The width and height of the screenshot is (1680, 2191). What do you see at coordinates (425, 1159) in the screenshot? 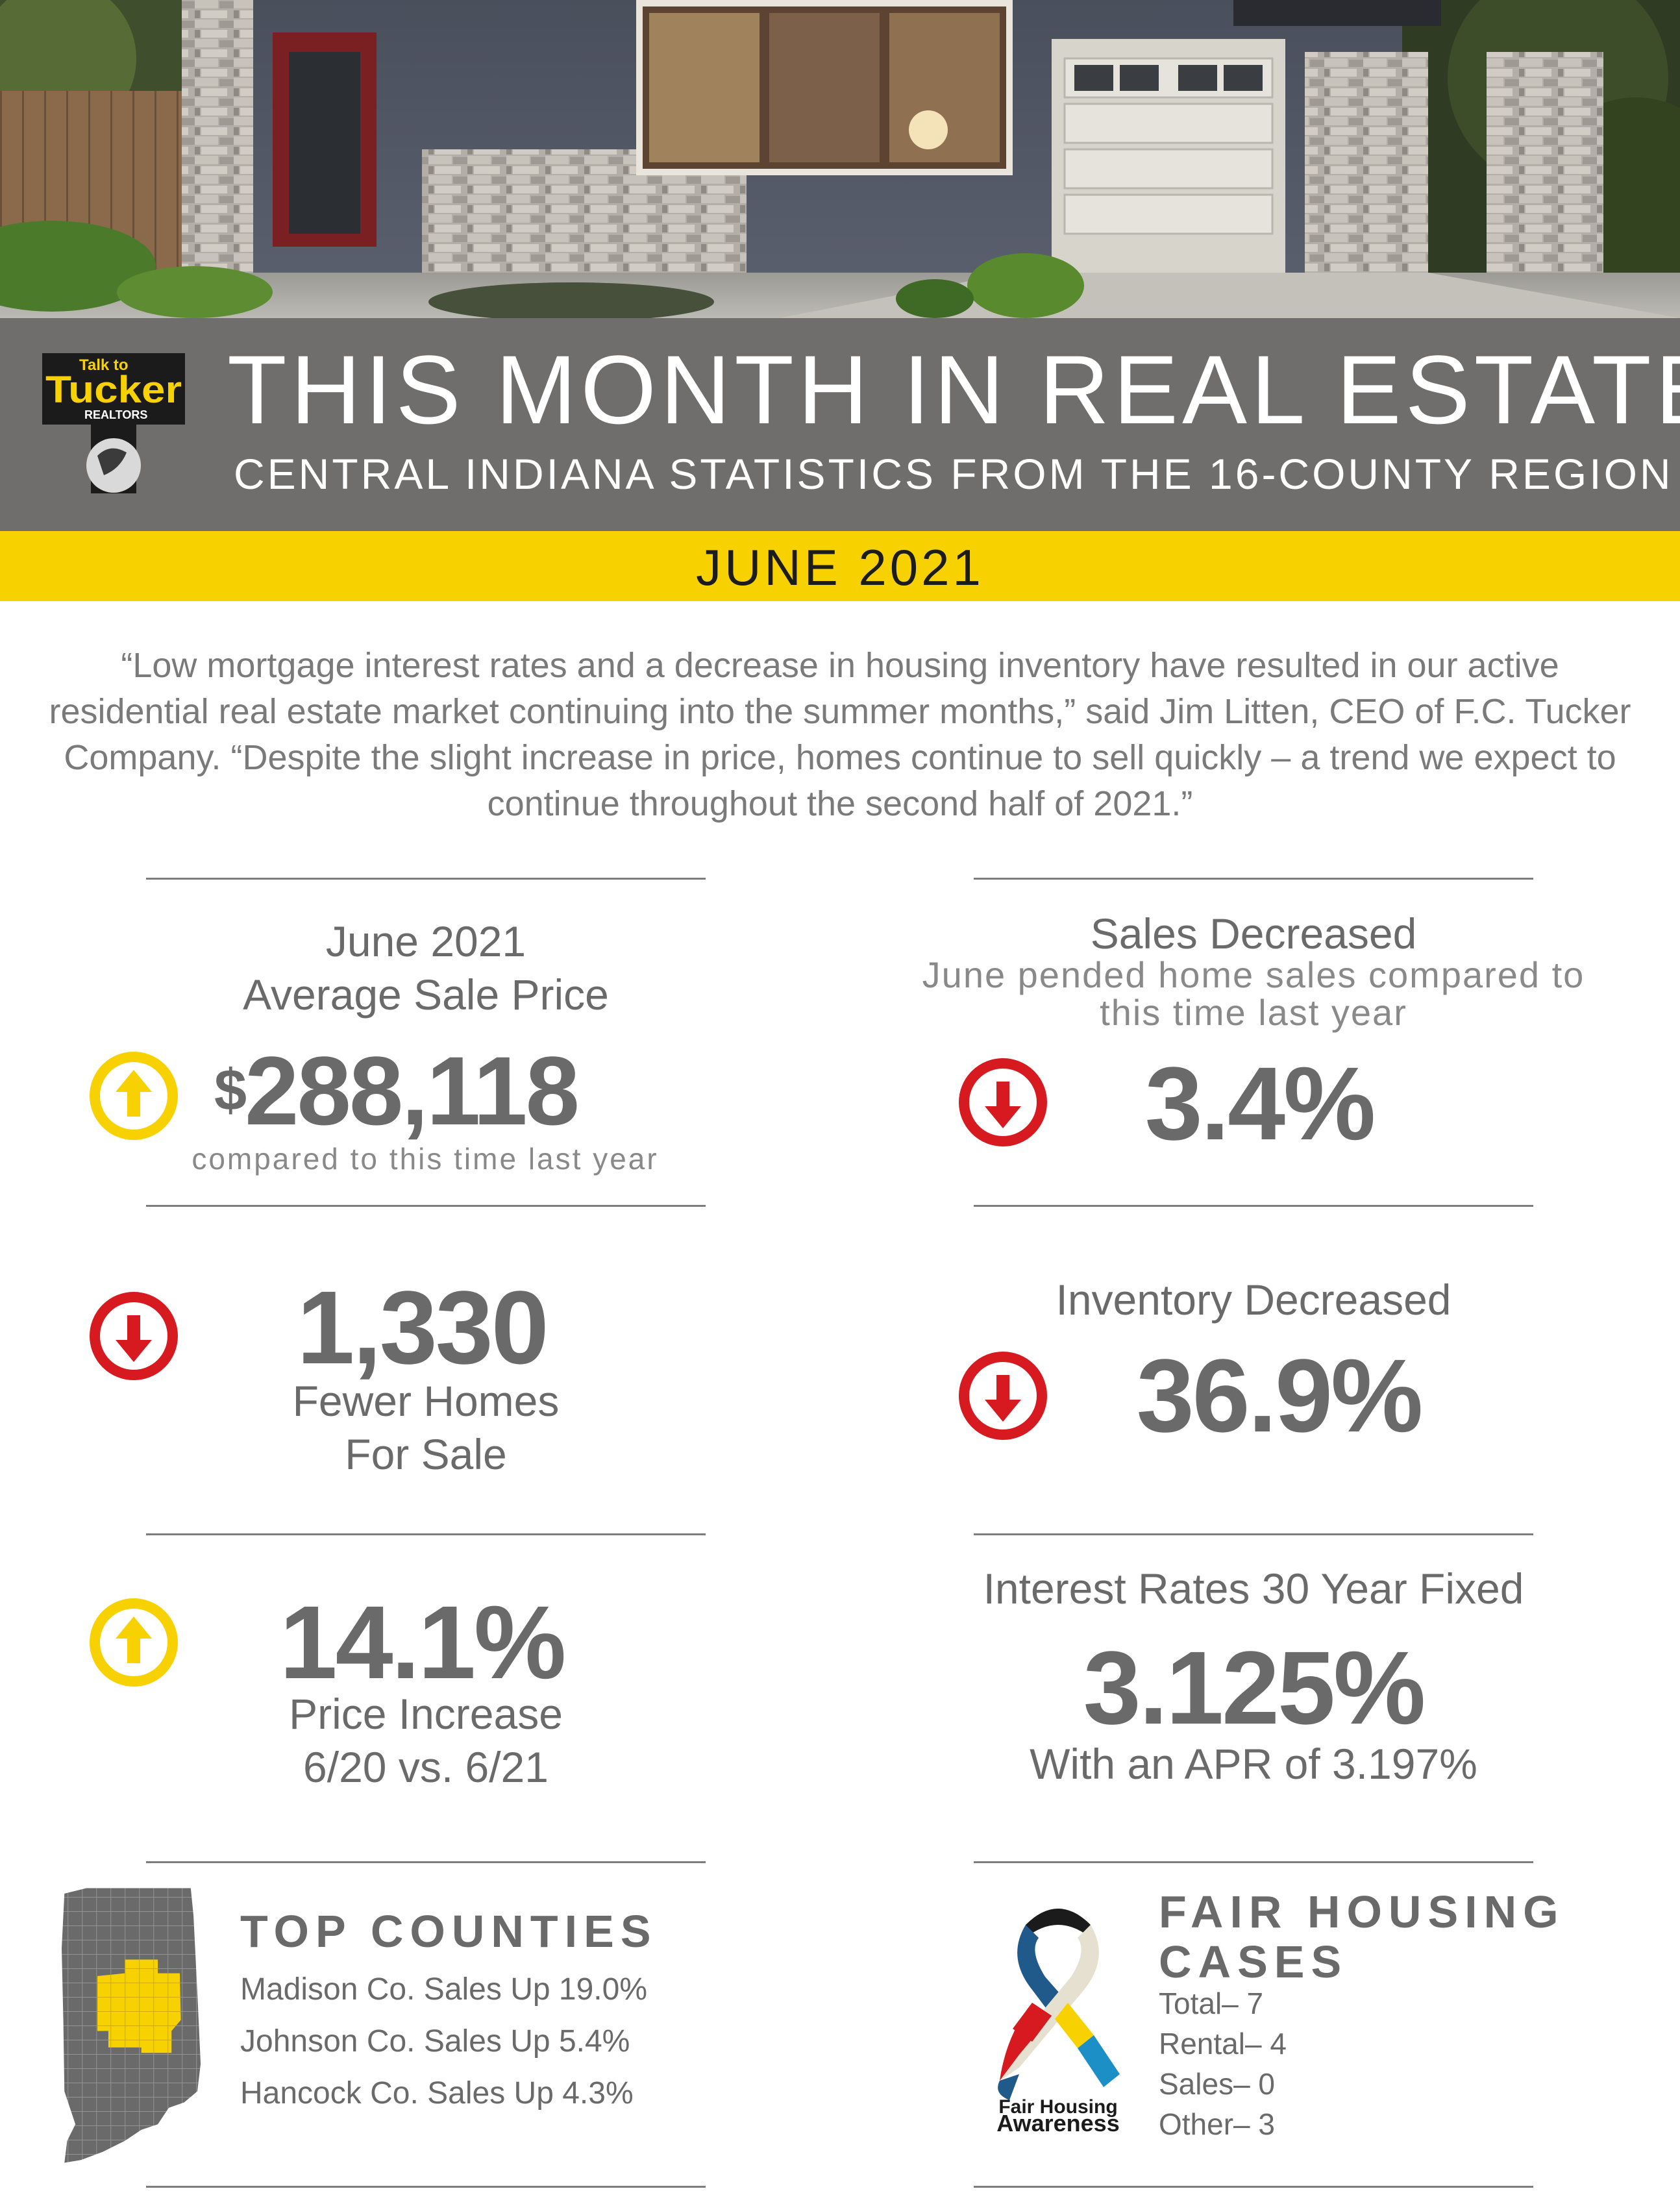
I see `avg-price-note: compared to this time last year` at bounding box center [425, 1159].